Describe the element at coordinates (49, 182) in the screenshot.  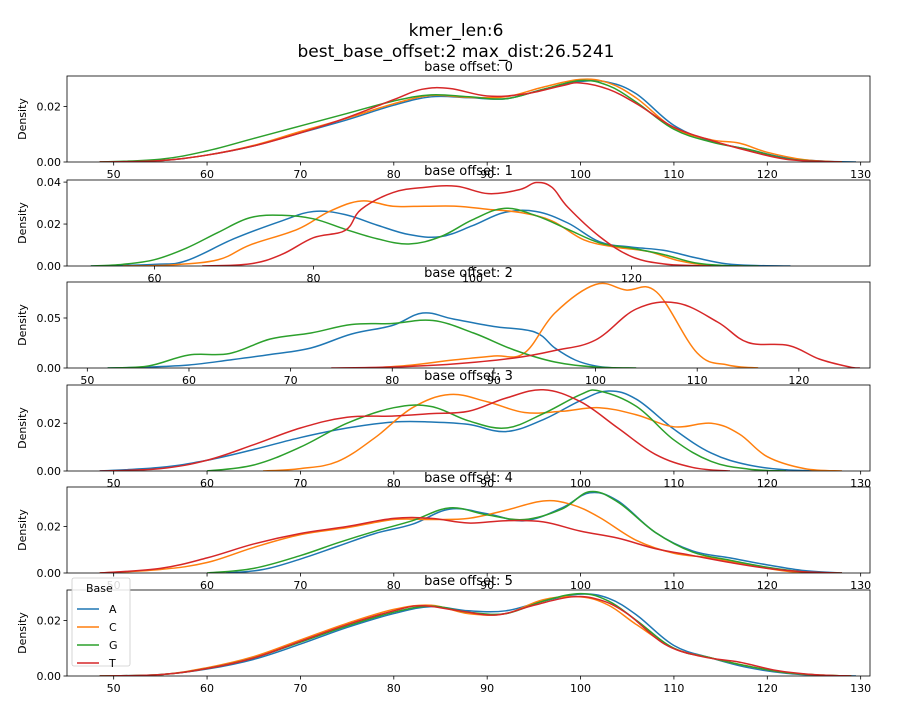
I see `y-tick-label: 0.04` at that location.